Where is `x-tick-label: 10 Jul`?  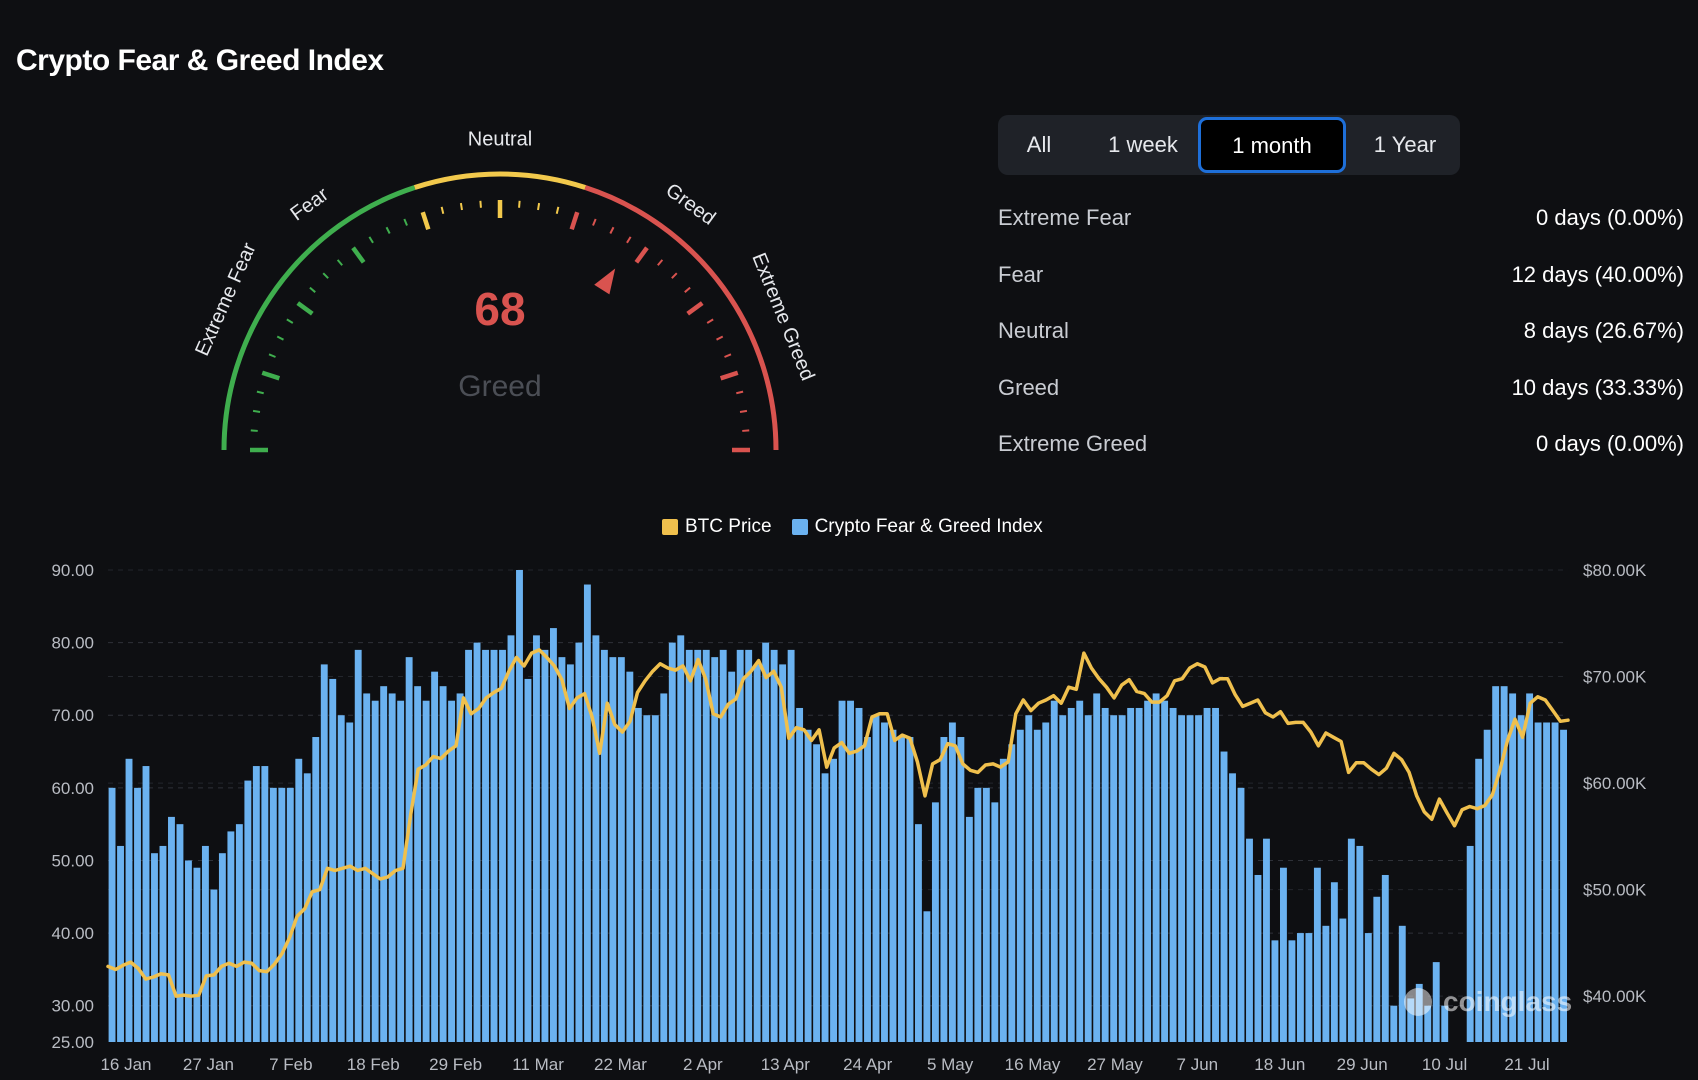 x-tick-label: 10 Jul is located at coordinates (1444, 1064).